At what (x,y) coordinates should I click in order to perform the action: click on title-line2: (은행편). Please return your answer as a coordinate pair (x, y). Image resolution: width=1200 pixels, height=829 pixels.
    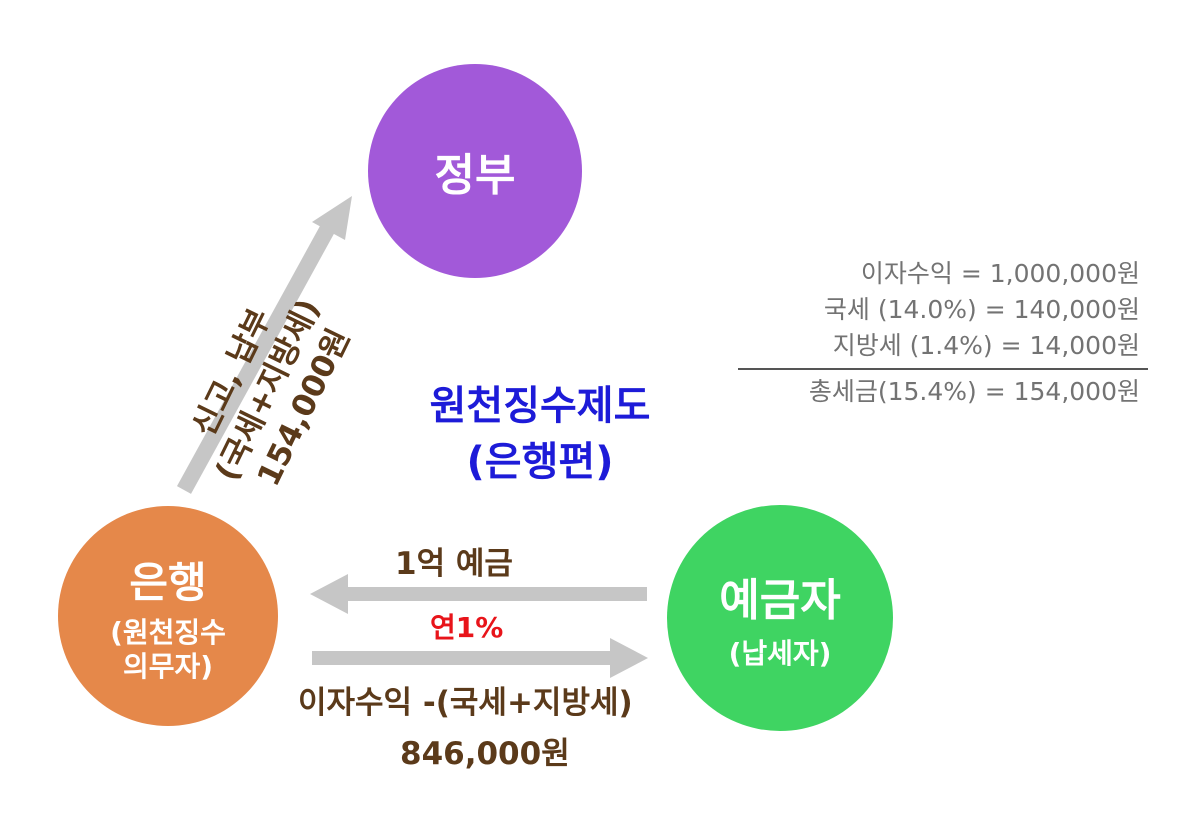
    Looking at the image, I should click on (540, 462).